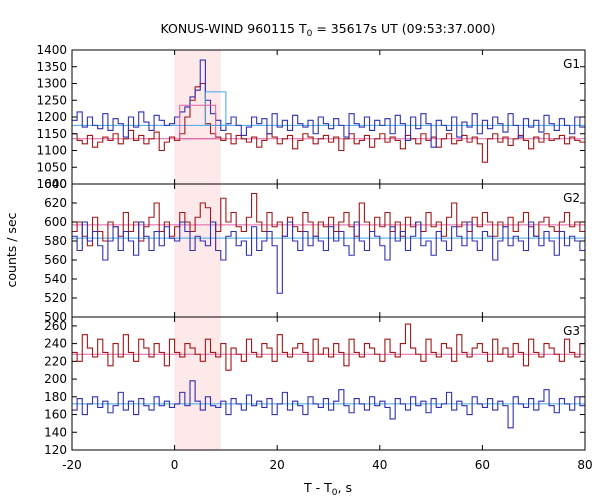 This screenshot has width=600, height=500. I want to click on panel-label: G1, so click(571, 64).